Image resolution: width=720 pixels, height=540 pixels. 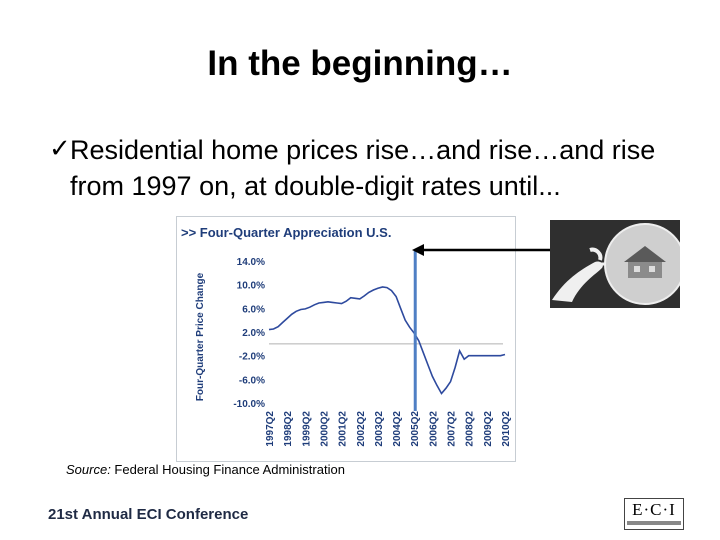 What do you see at coordinates (483, 250) in the screenshot?
I see `left-arrow-icon` at bounding box center [483, 250].